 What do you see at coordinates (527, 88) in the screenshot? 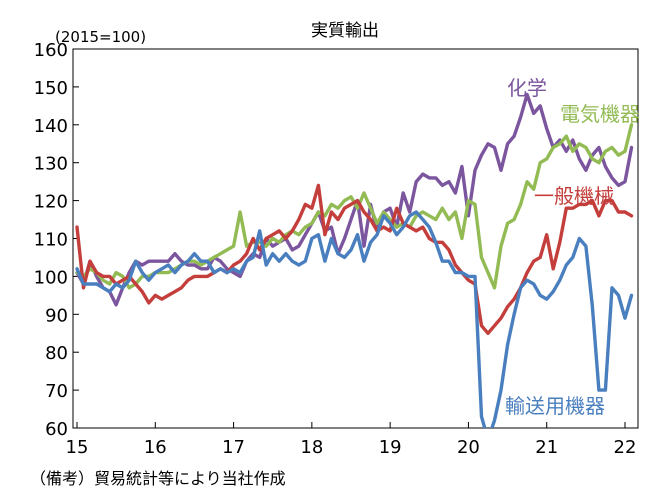
I see `series-label-0: 化学` at bounding box center [527, 88].